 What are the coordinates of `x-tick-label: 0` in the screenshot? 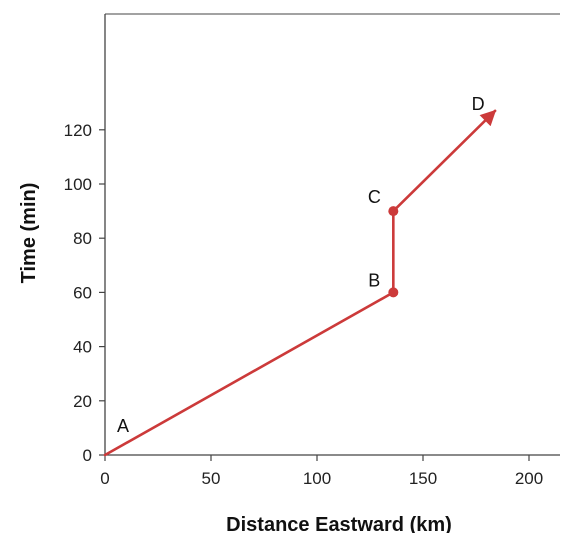 It's located at (104, 478).